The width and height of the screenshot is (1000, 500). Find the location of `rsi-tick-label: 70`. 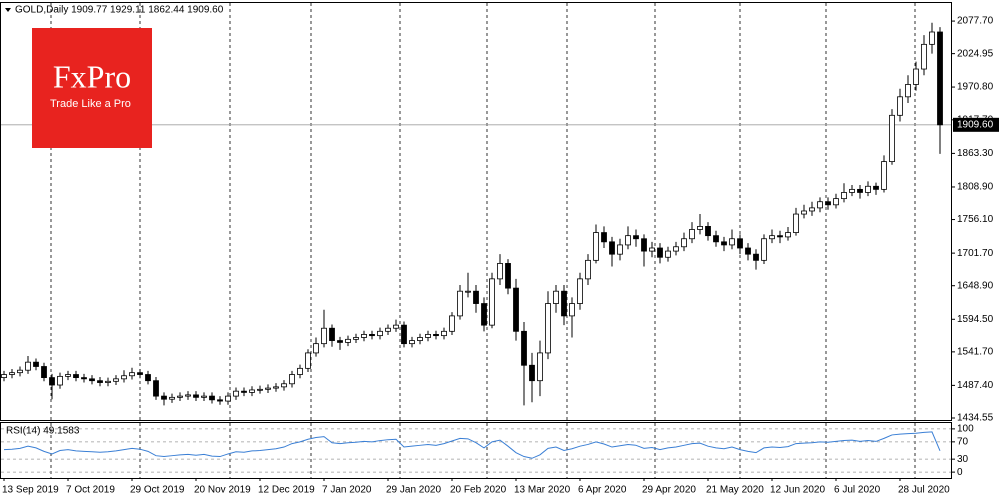

rsi-tick-label: 70 is located at coordinates (963, 441).